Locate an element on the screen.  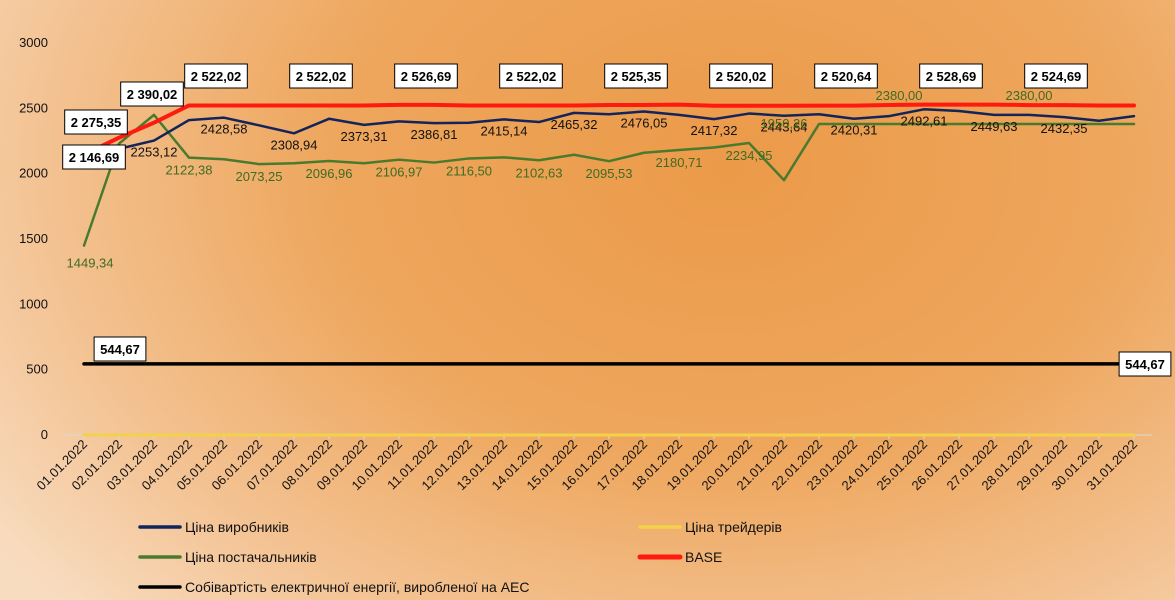
data-label-s2-23: 2380,00 is located at coordinates (899, 95).